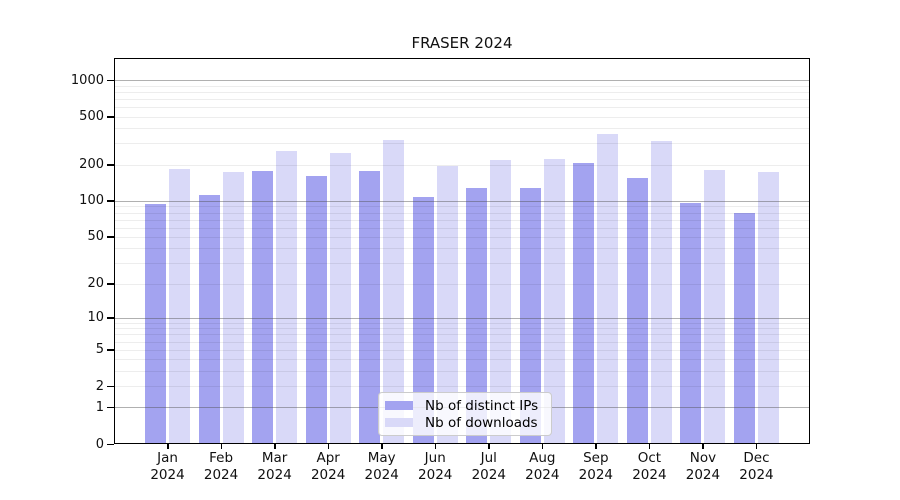  I want to click on bar-downloads-aug, so click(554, 301).